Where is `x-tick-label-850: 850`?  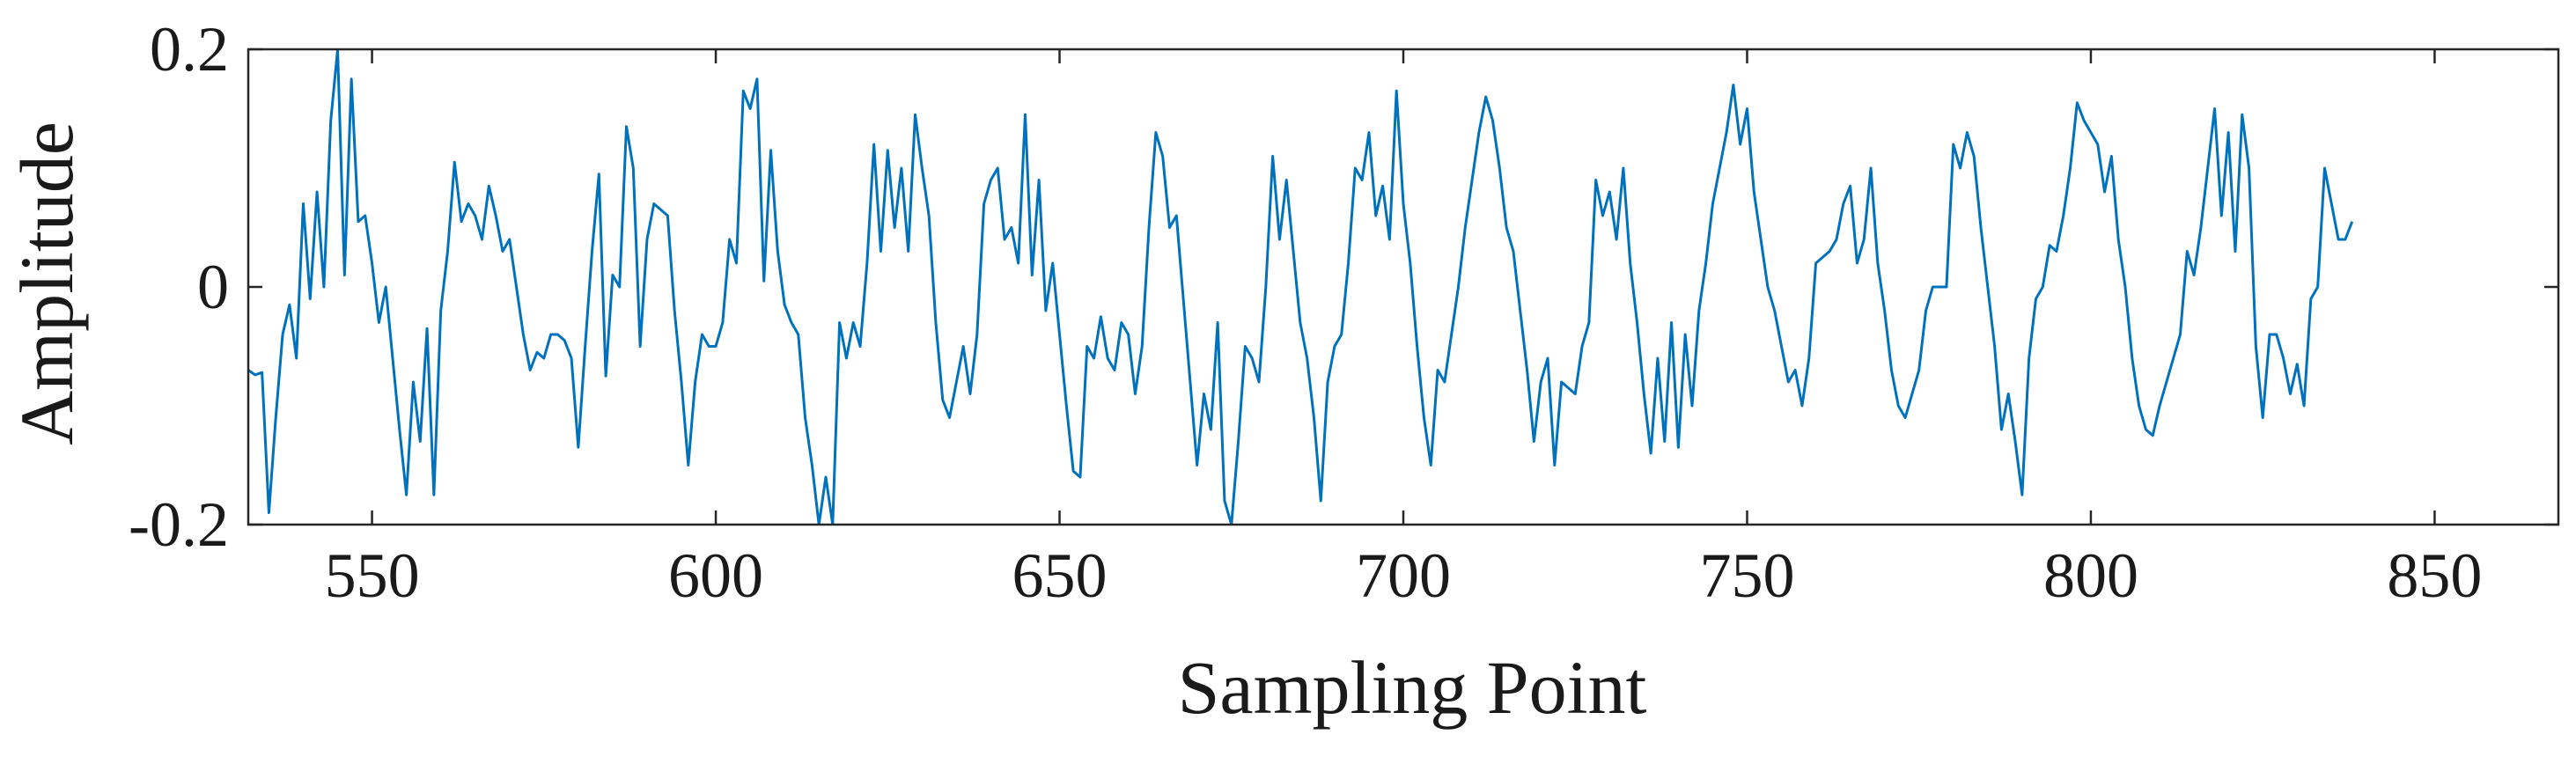 x-tick-label-850: 850 is located at coordinates (2435, 575).